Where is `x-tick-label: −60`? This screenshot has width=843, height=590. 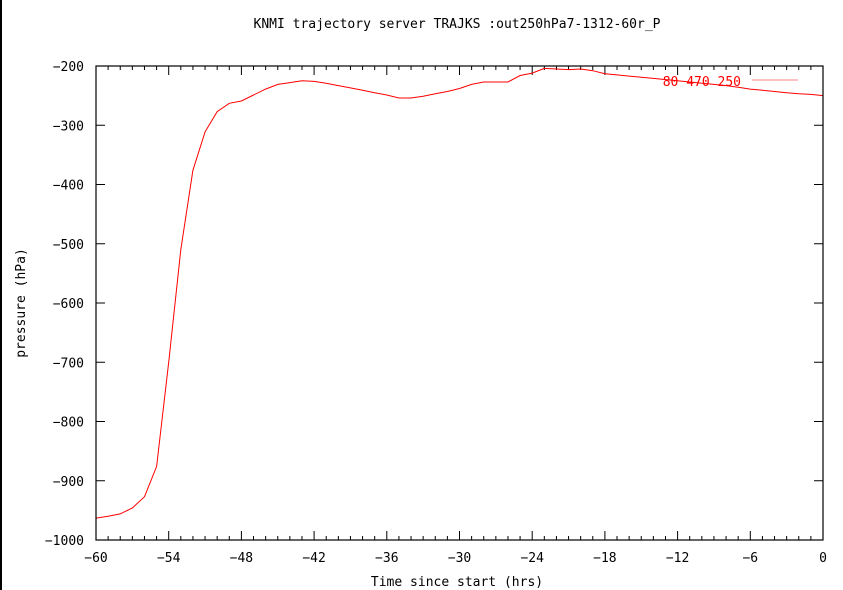 x-tick-label: −60 is located at coordinates (95, 558).